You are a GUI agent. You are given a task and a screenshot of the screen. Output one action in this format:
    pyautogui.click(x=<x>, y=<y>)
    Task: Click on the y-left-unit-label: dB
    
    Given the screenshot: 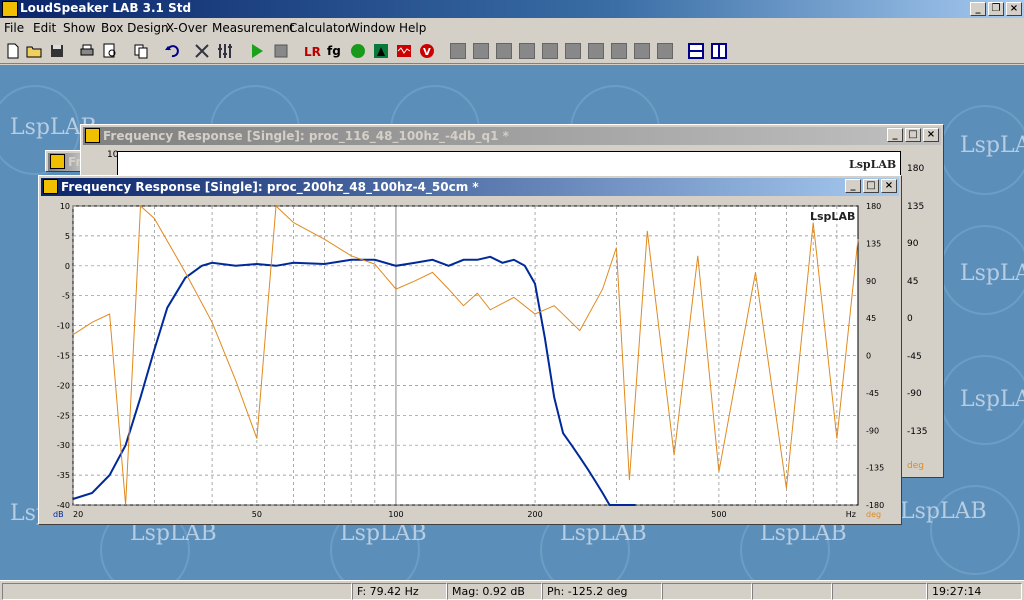 What is the action you would take?
    pyautogui.click(x=58, y=514)
    